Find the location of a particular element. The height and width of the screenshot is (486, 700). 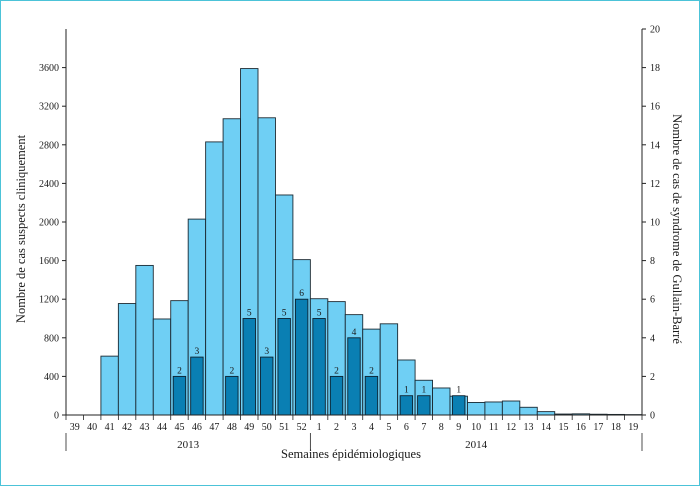

y-left-tick-label: 1200 is located at coordinates (49, 300).